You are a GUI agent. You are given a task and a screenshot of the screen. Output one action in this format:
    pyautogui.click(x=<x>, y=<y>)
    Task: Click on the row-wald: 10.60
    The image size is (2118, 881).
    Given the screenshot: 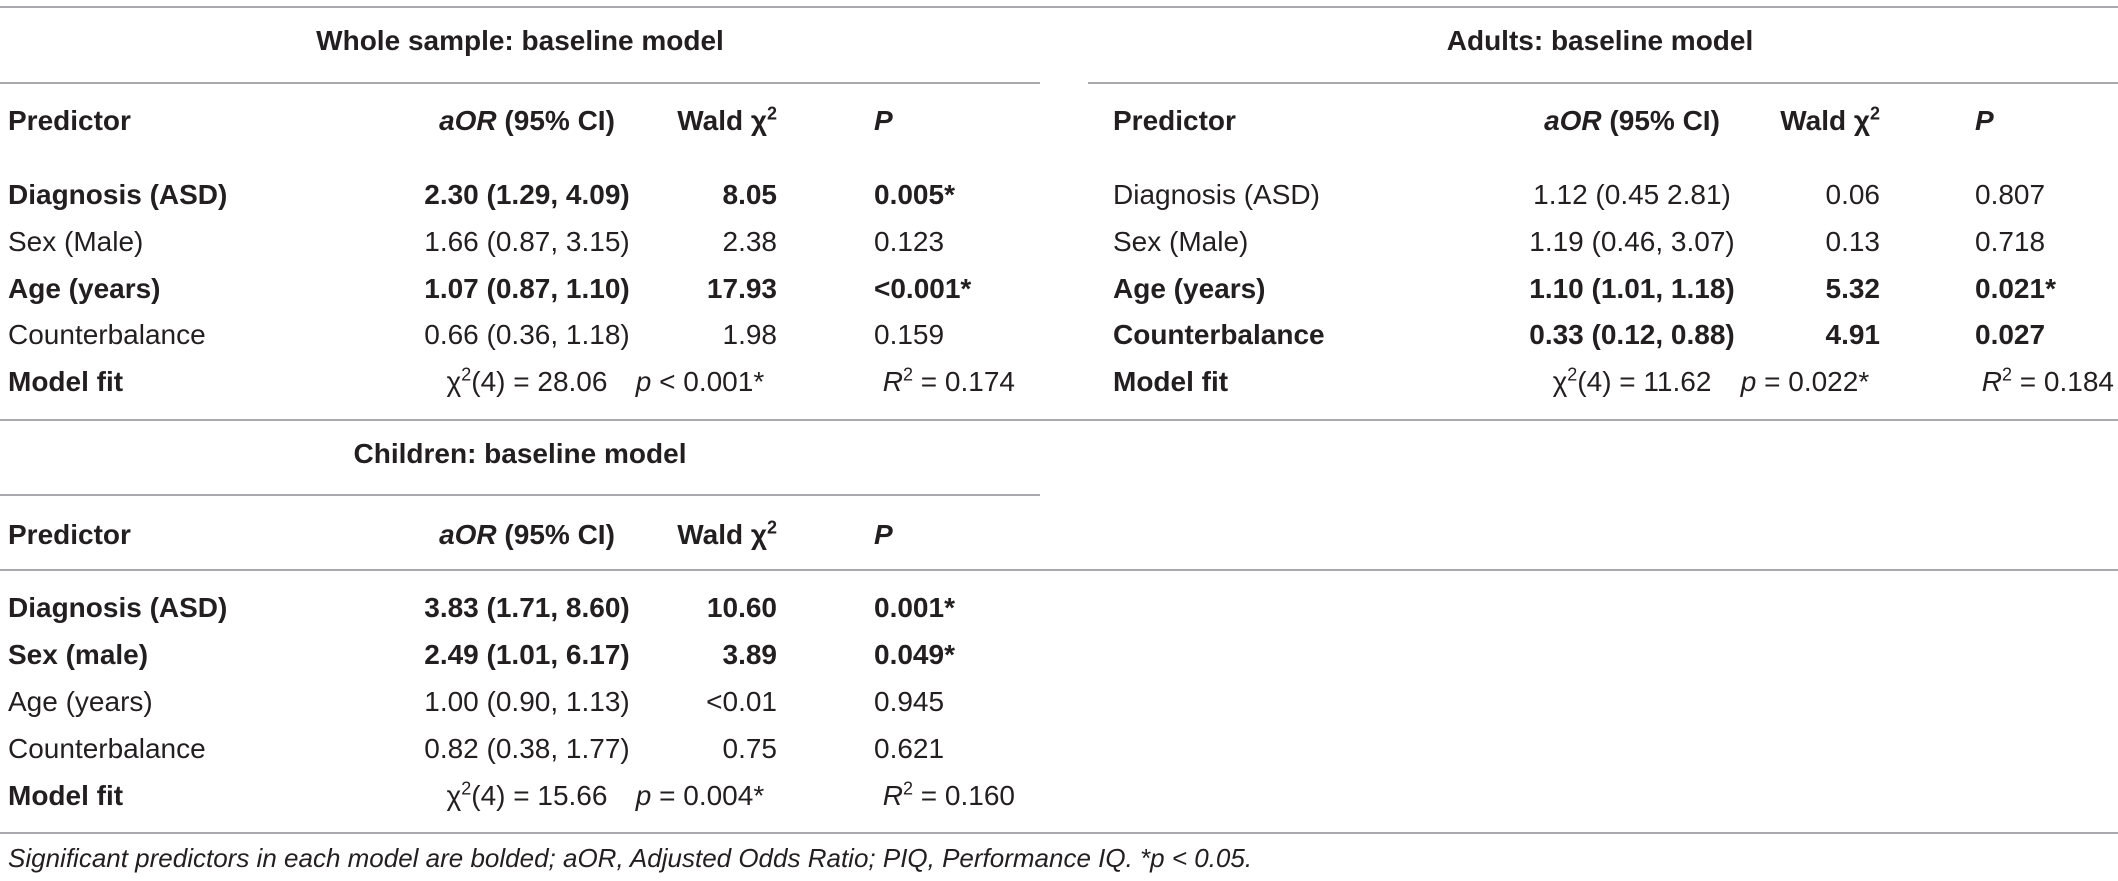 What is the action you would take?
    pyautogui.click(x=741, y=607)
    